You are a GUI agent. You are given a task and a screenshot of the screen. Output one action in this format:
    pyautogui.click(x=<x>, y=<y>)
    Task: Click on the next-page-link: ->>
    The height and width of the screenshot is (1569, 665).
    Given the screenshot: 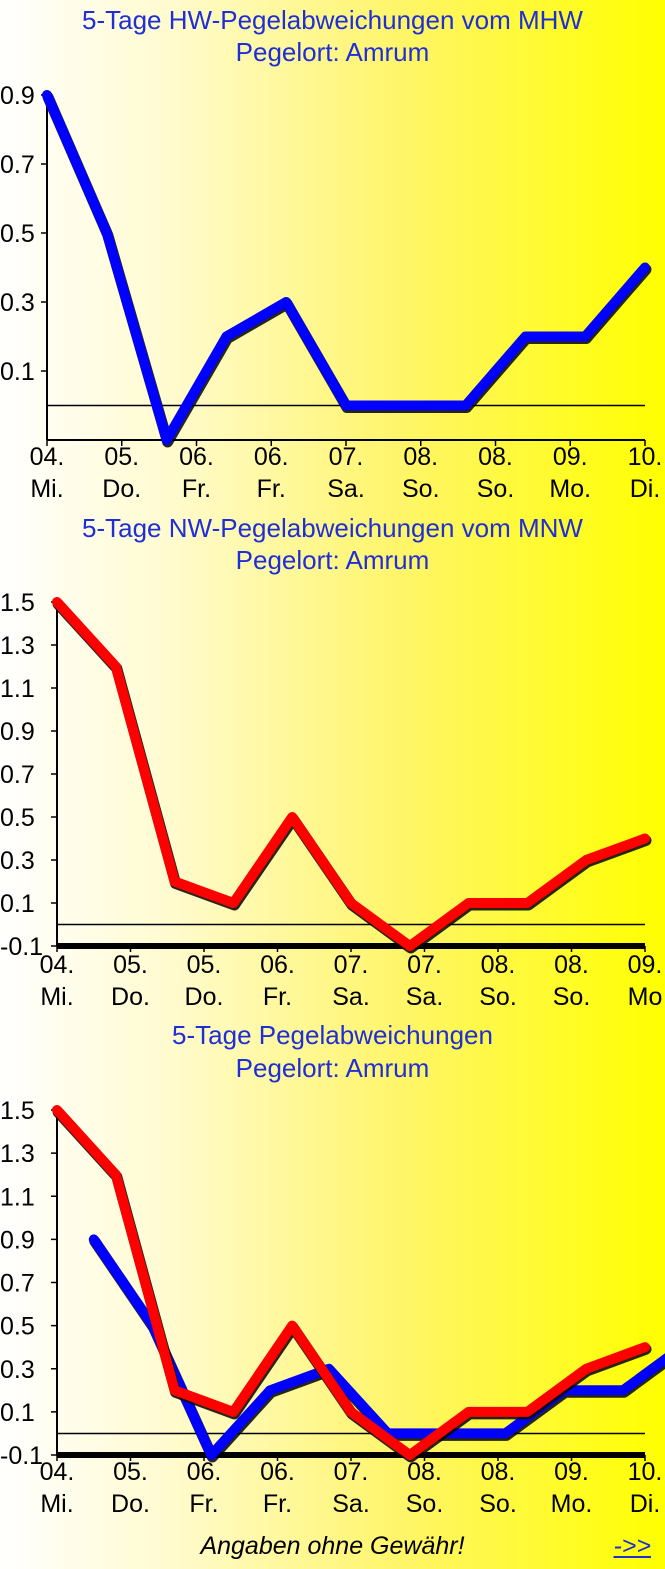 What is the action you would take?
    pyautogui.click(x=632, y=1546)
    